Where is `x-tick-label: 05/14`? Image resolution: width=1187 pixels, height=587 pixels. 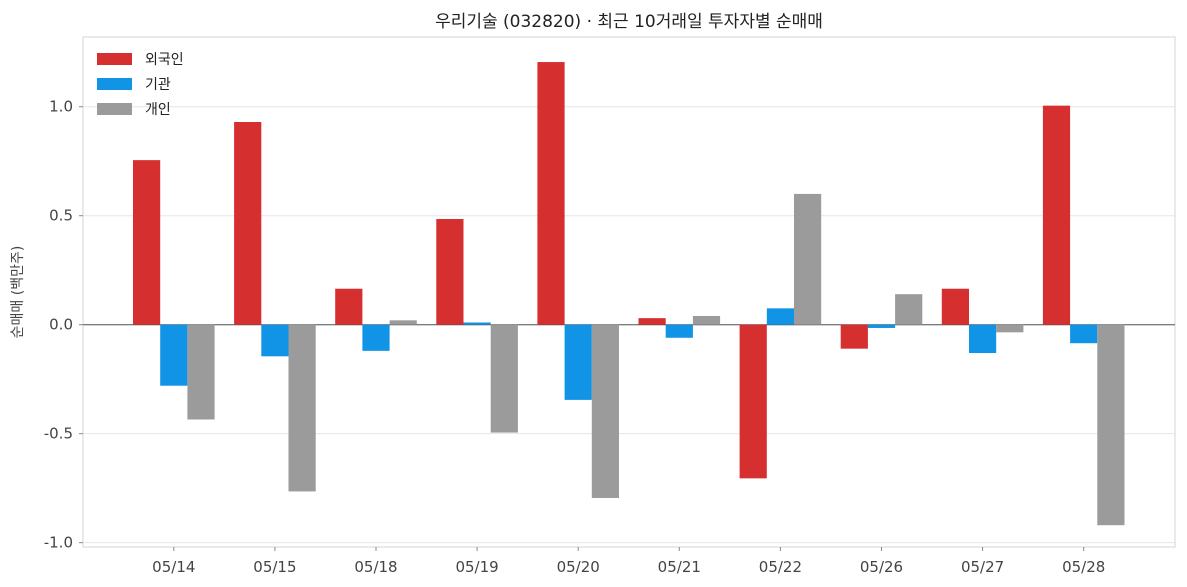
x-tick-label: 05/14 is located at coordinates (173, 567).